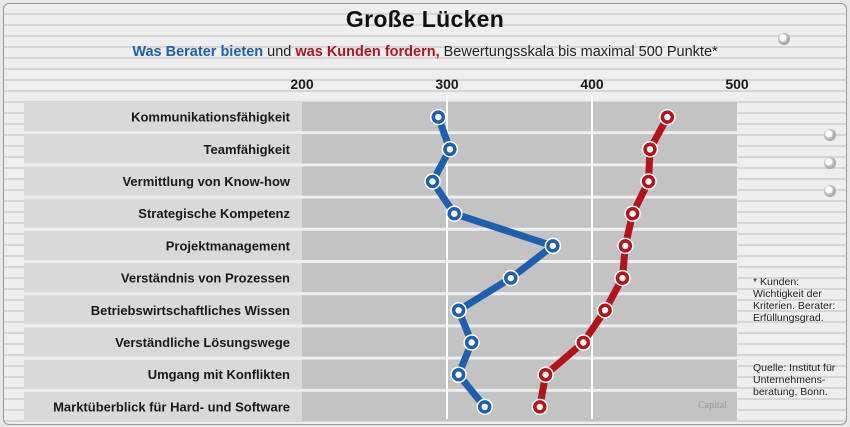 This screenshot has width=850, height=427. What do you see at coordinates (425, 19) in the screenshot?
I see `chart-title: Große Lücken` at bounding box center [425, 19].